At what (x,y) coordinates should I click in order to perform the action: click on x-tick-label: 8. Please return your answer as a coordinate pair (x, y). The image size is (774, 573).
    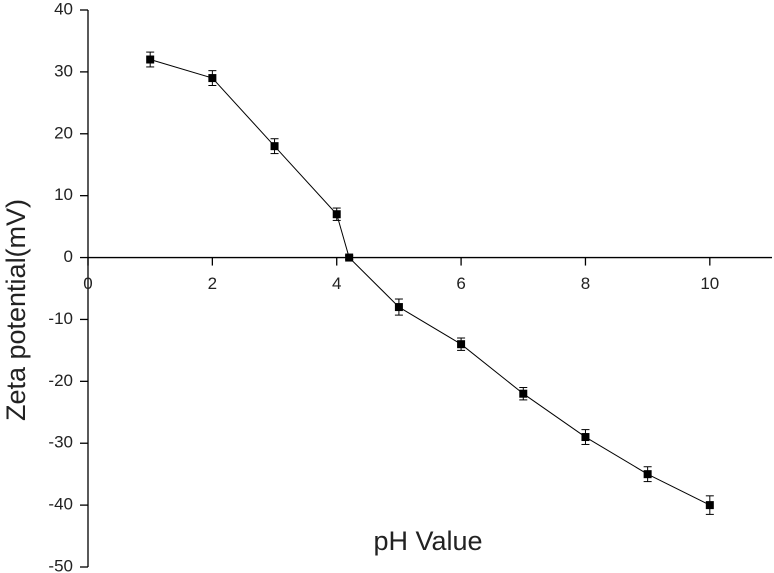
    Looking at the image, I should click on (585, 283).